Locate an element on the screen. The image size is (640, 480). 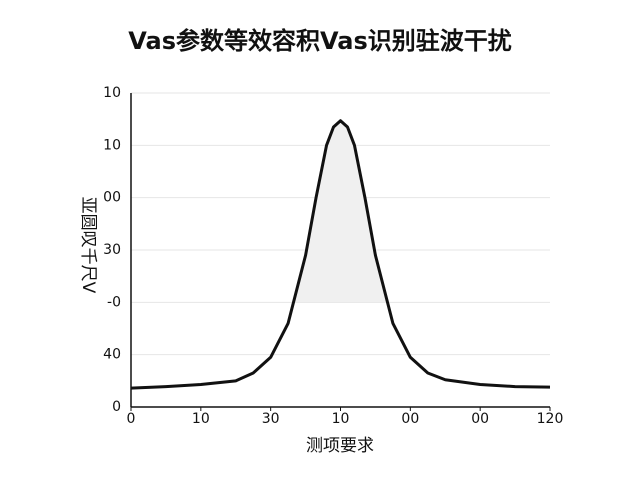
chart-title: Vas参数等效容积Vas识别驻波干扰 is located at coordinates (319, 41).